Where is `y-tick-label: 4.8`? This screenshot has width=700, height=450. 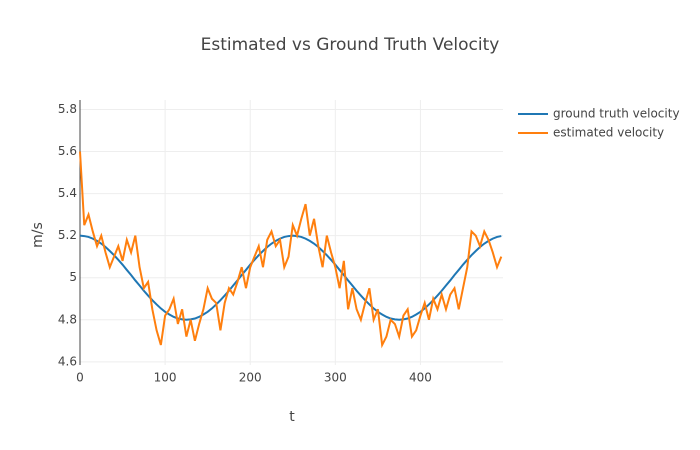
y-tick-label: 4.8 is located at coordinates (67, 319).